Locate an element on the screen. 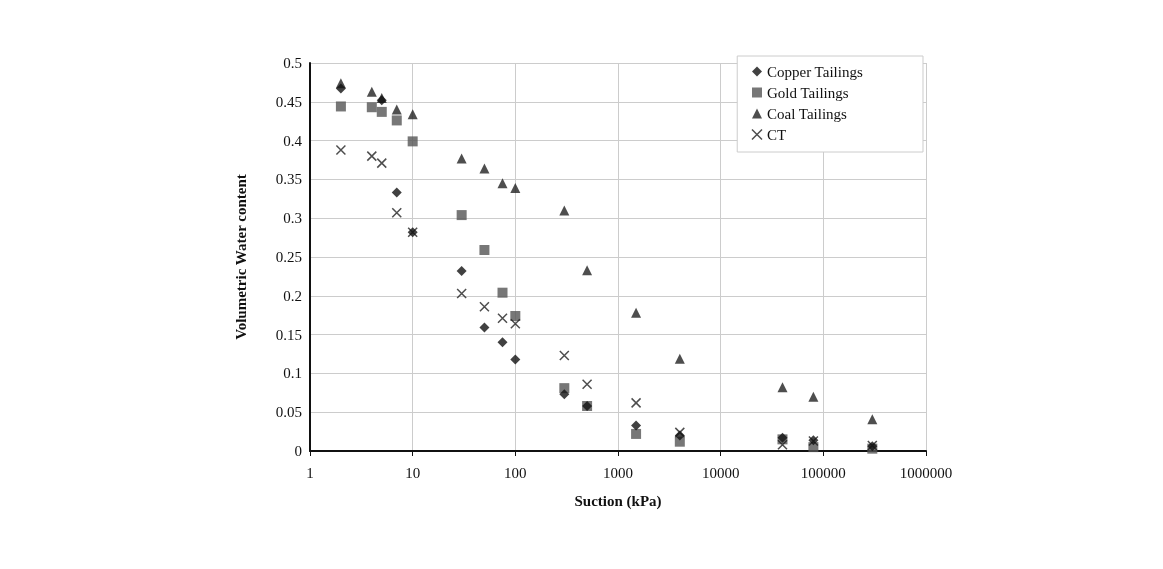 The width and height of the screenshot is (1163, 569). legend-label: Gold Tailings is located at coordinates (807, 92).